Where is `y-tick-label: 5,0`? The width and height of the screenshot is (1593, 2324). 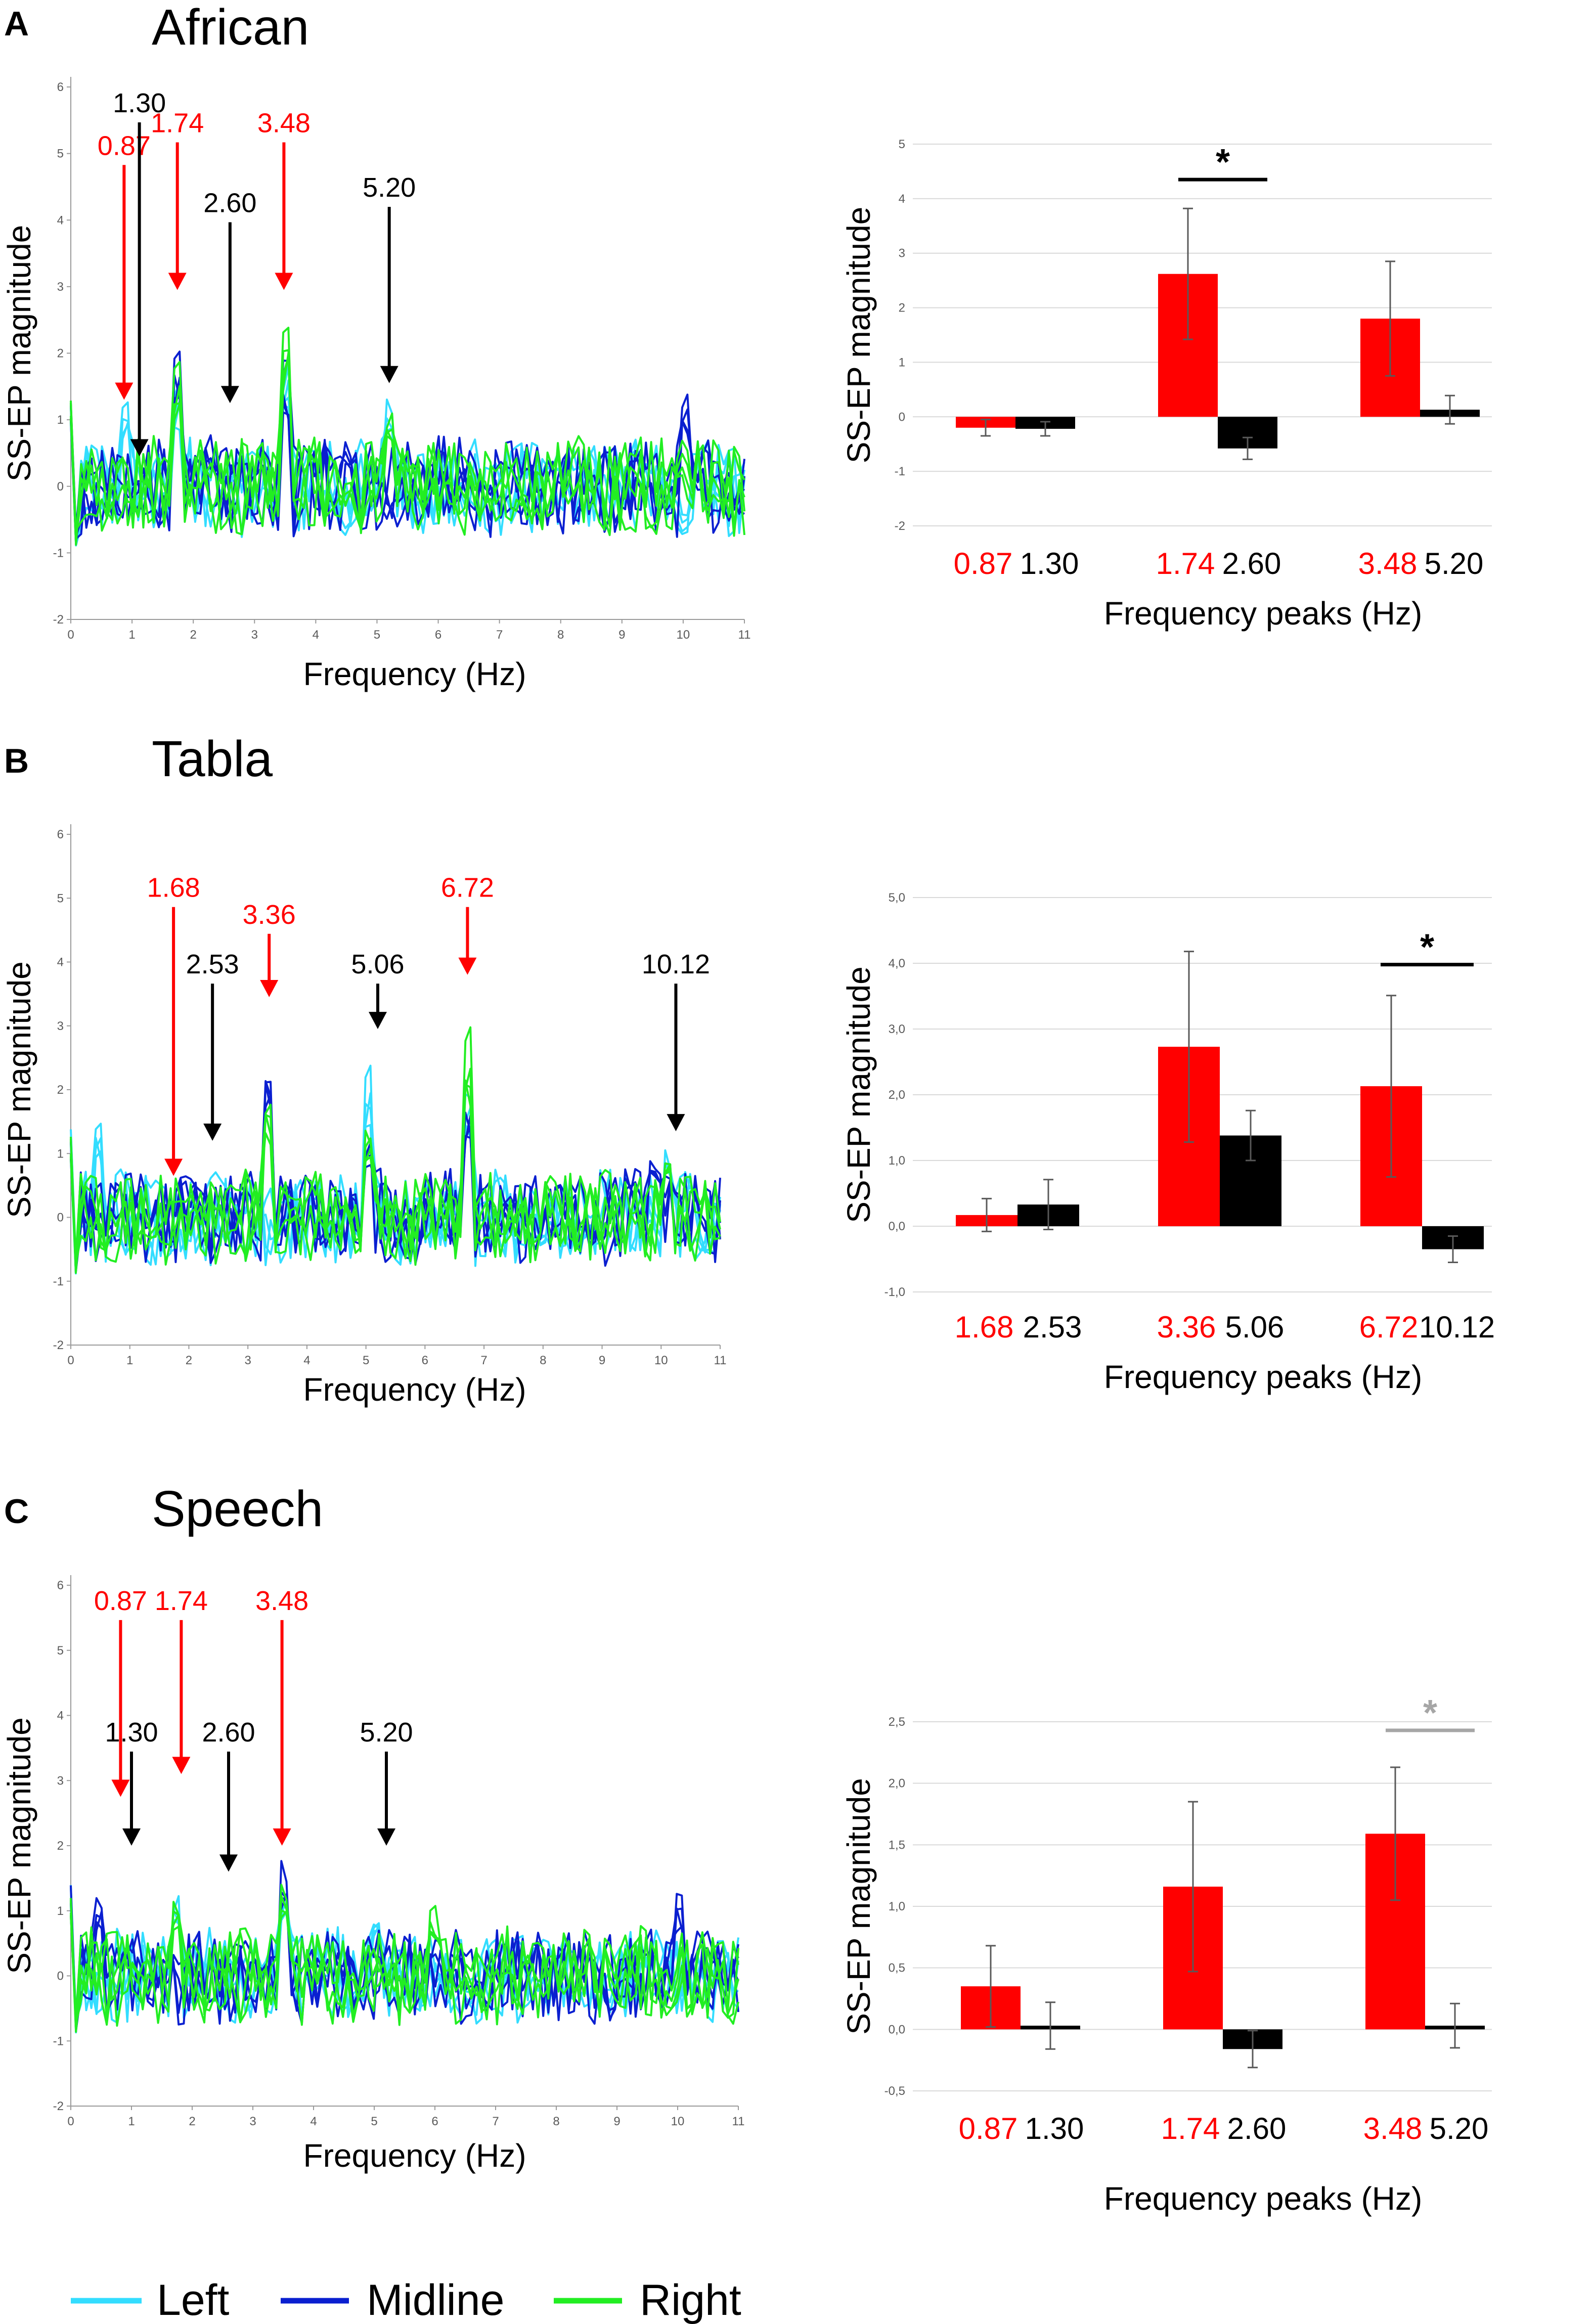 y-tick-label: 5,0 is located at coordinates (897, 898).